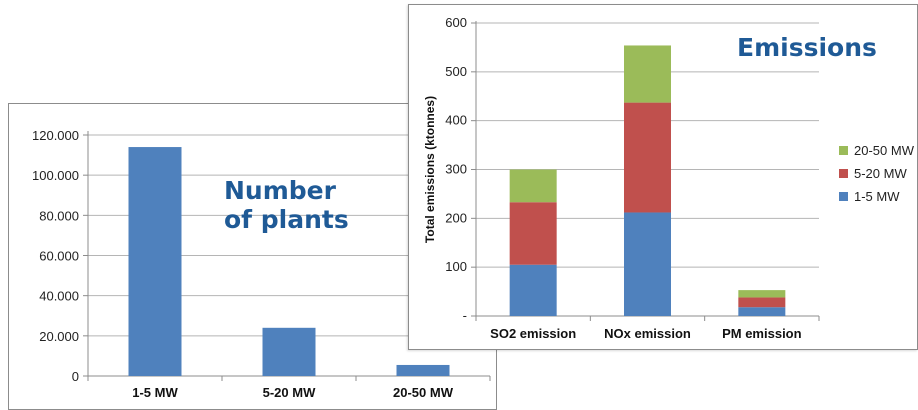  What do you see at coordinates (877, 196) in the screenshot?
I see `legend-label: 1-5 MW` at bounding box center [877, 196].